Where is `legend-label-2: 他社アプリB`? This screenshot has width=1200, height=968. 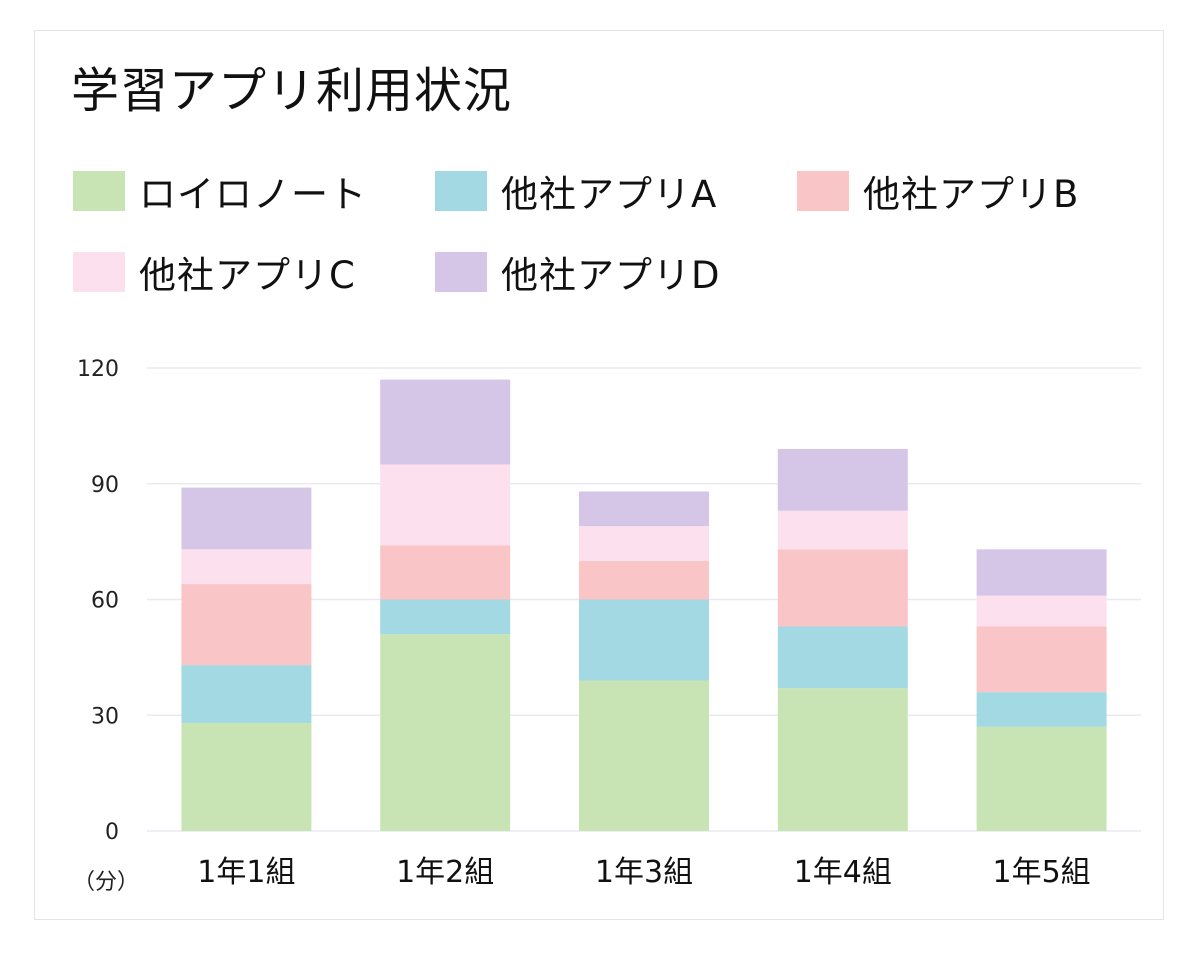
legend-label-2: 他社アプリB is located at coordinates (971, 194).